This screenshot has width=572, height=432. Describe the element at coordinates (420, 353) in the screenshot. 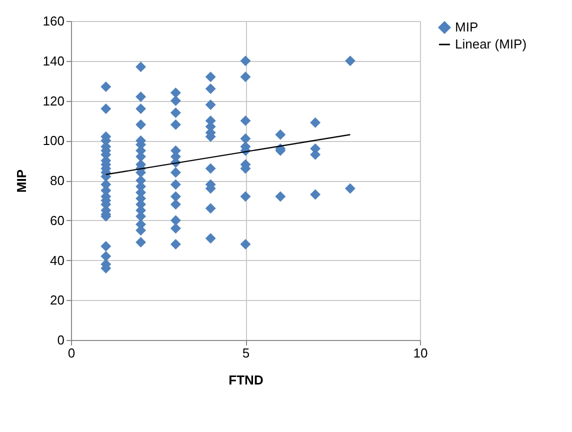

I see `x-tick-label: 10` at that location.